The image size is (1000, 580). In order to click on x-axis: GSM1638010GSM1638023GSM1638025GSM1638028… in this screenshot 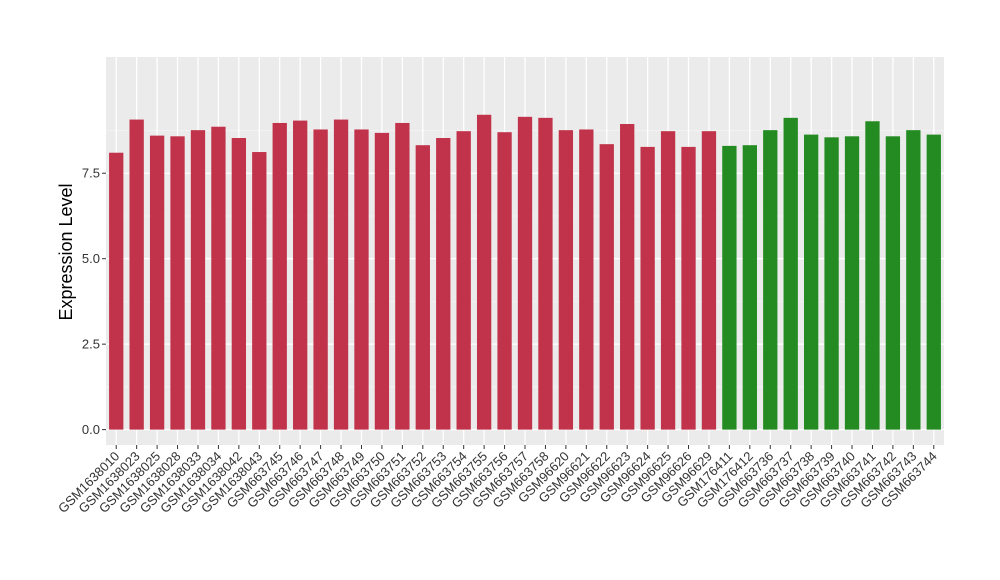, I will do `click(497, 480)`.